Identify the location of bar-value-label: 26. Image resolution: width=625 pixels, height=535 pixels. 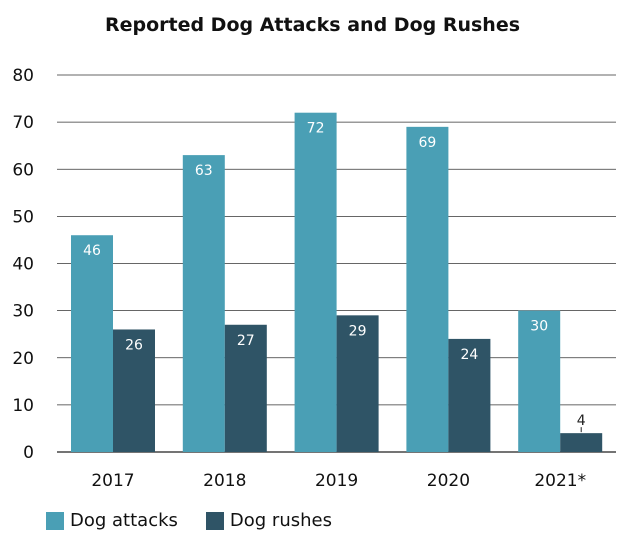
(134, 345).